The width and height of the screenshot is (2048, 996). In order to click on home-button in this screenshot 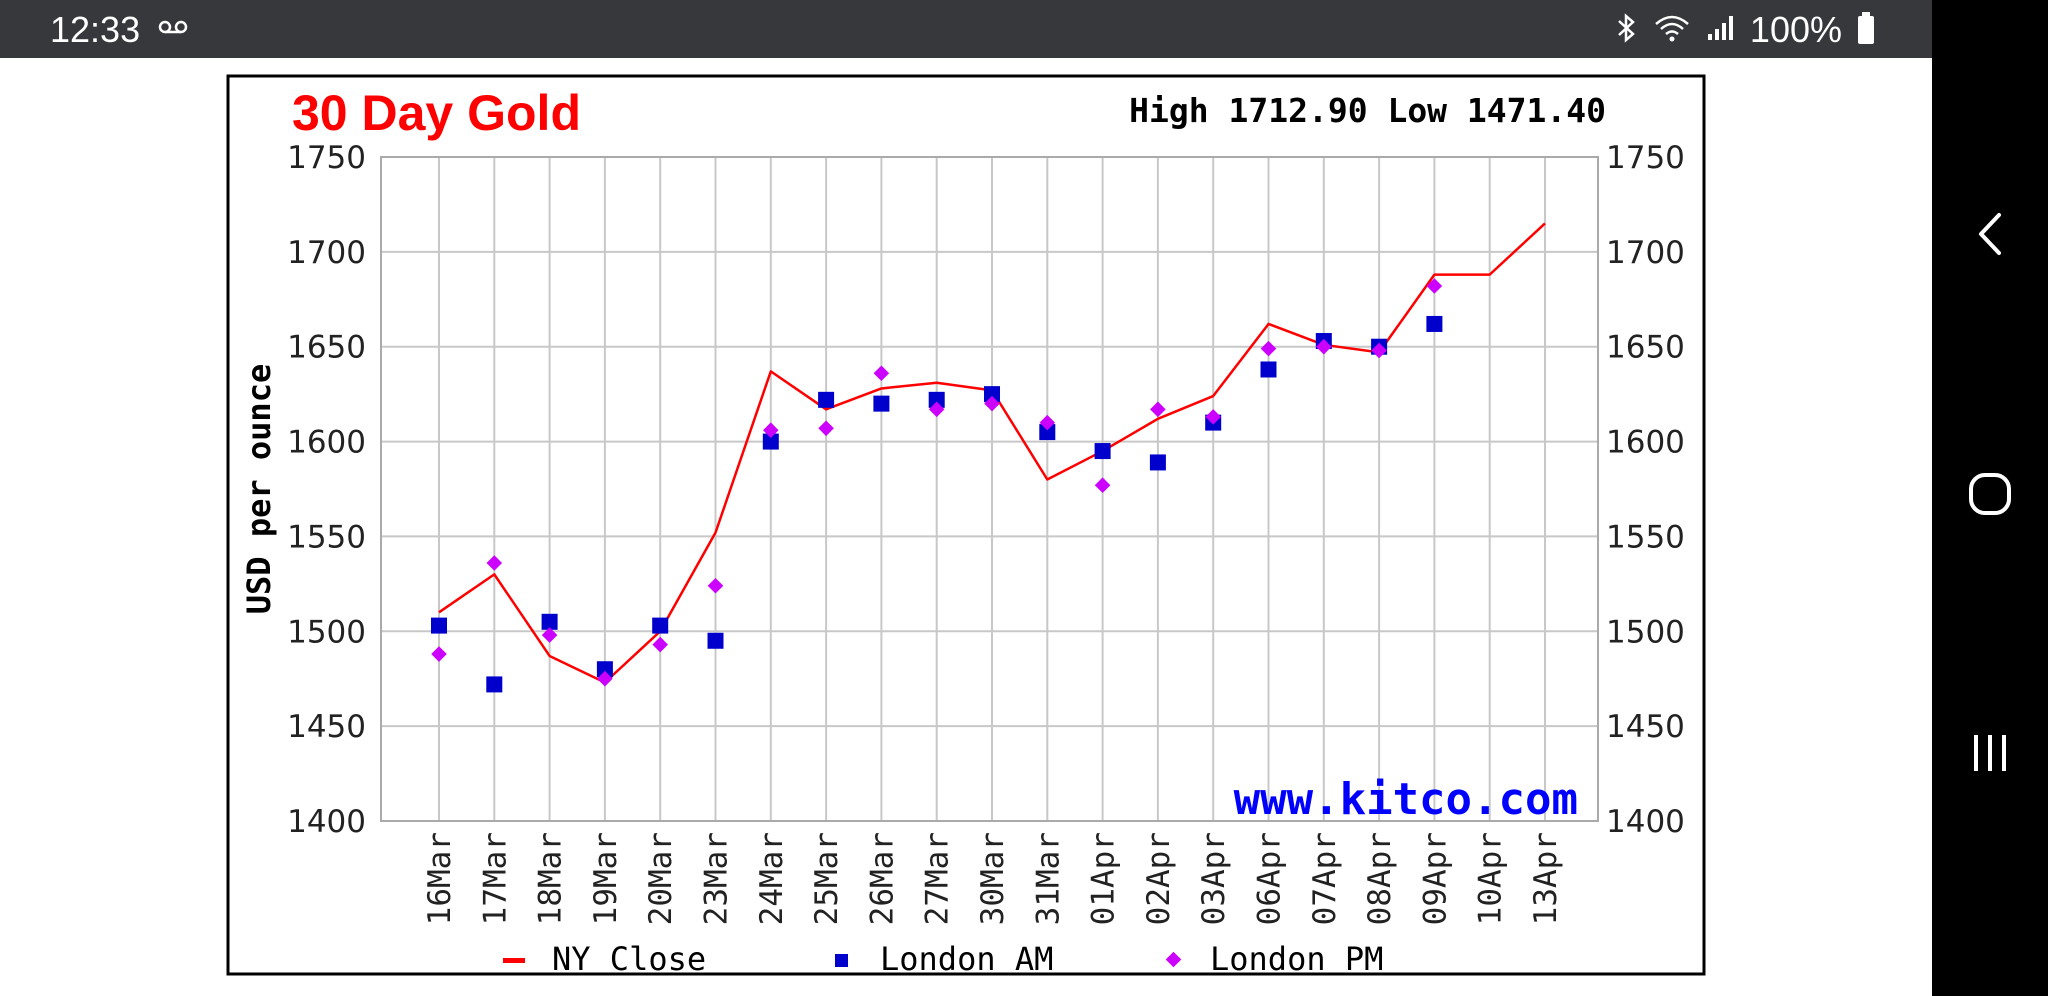, I will do `click(1990, 496)`.